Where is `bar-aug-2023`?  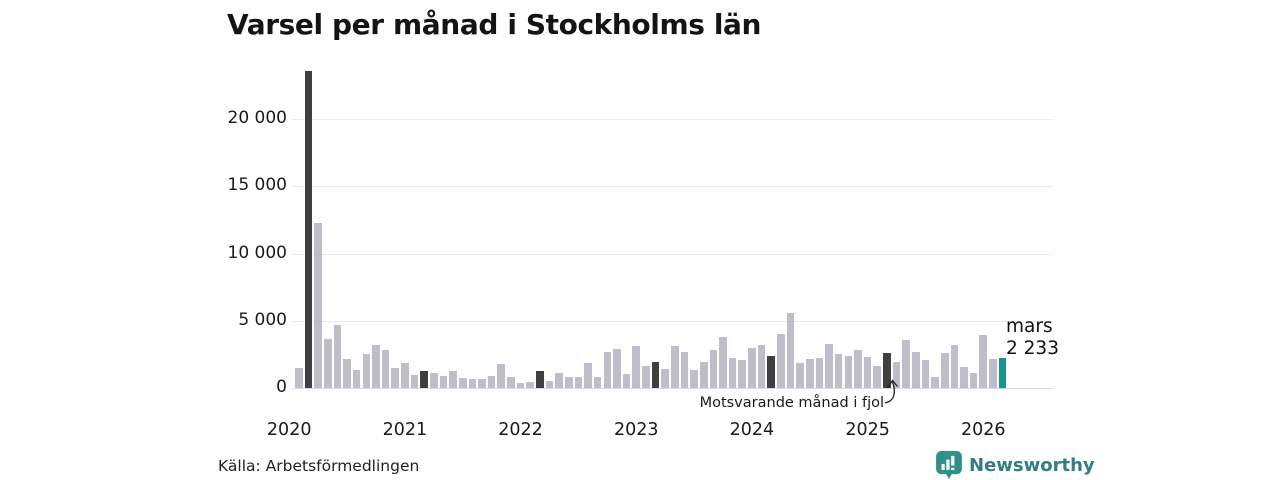
bar-aug-2023 is located at coordinates (703, 374).